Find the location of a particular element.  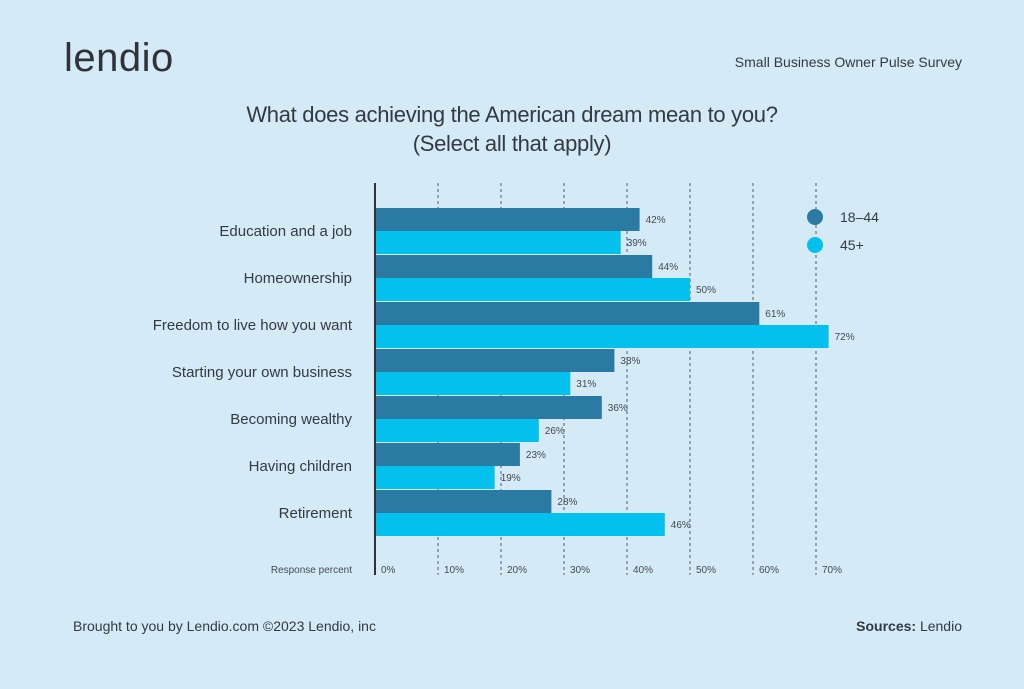

tick-label-0: 0% is located at coordinates (388, 570).